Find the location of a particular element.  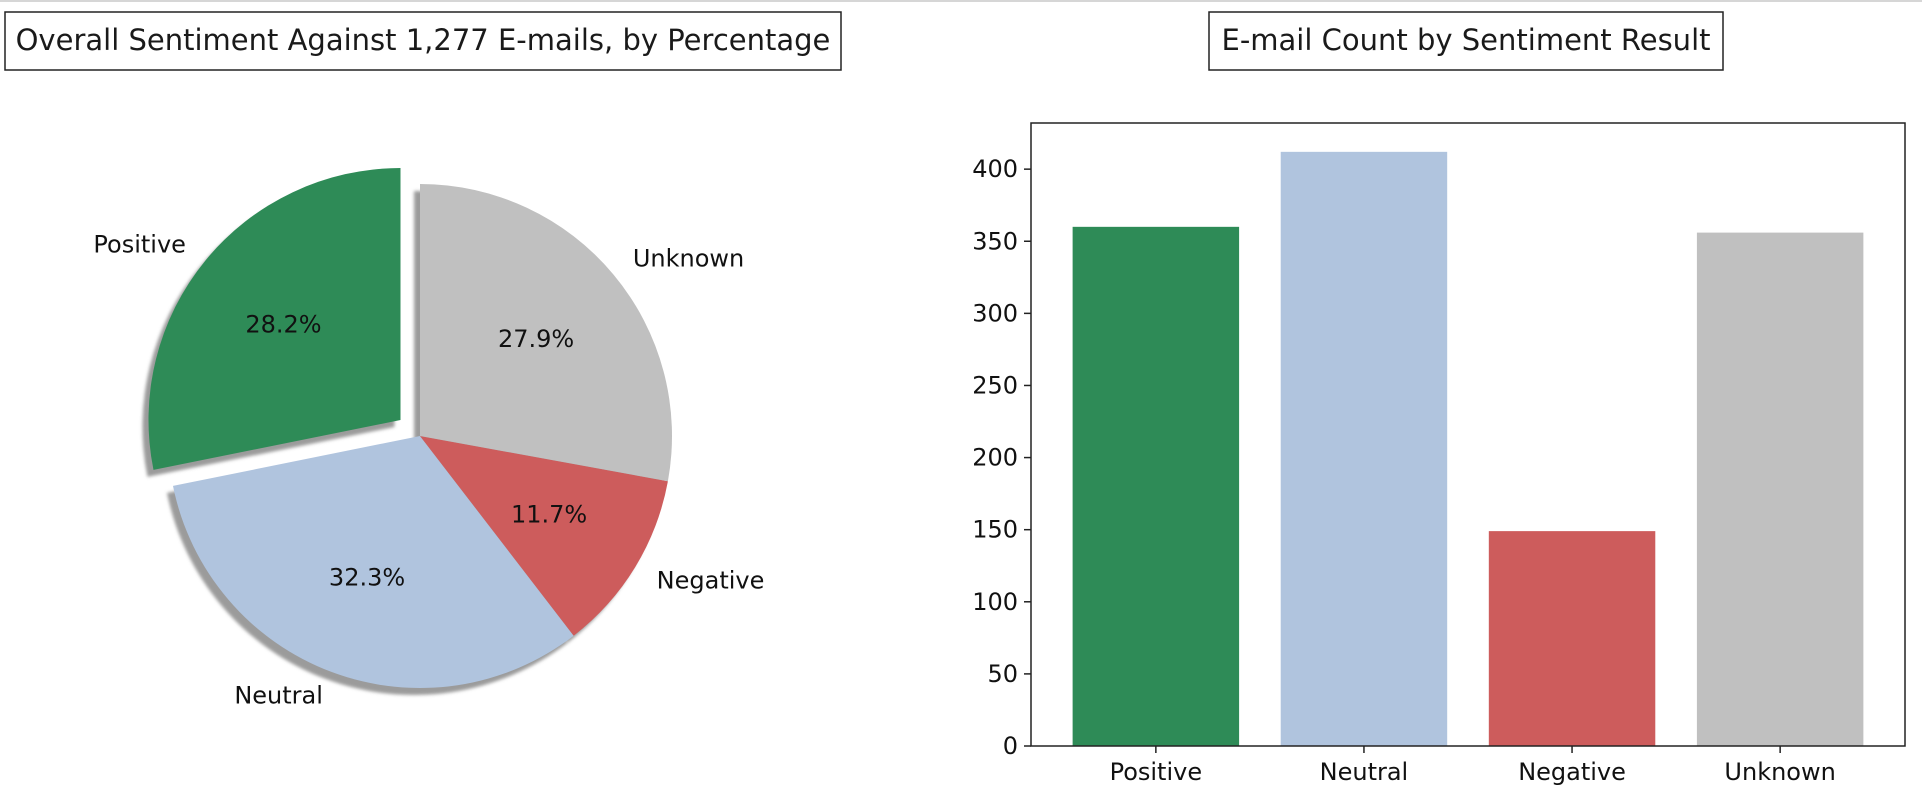

y-tick-label: 350 is located at coordinates (995, 241).